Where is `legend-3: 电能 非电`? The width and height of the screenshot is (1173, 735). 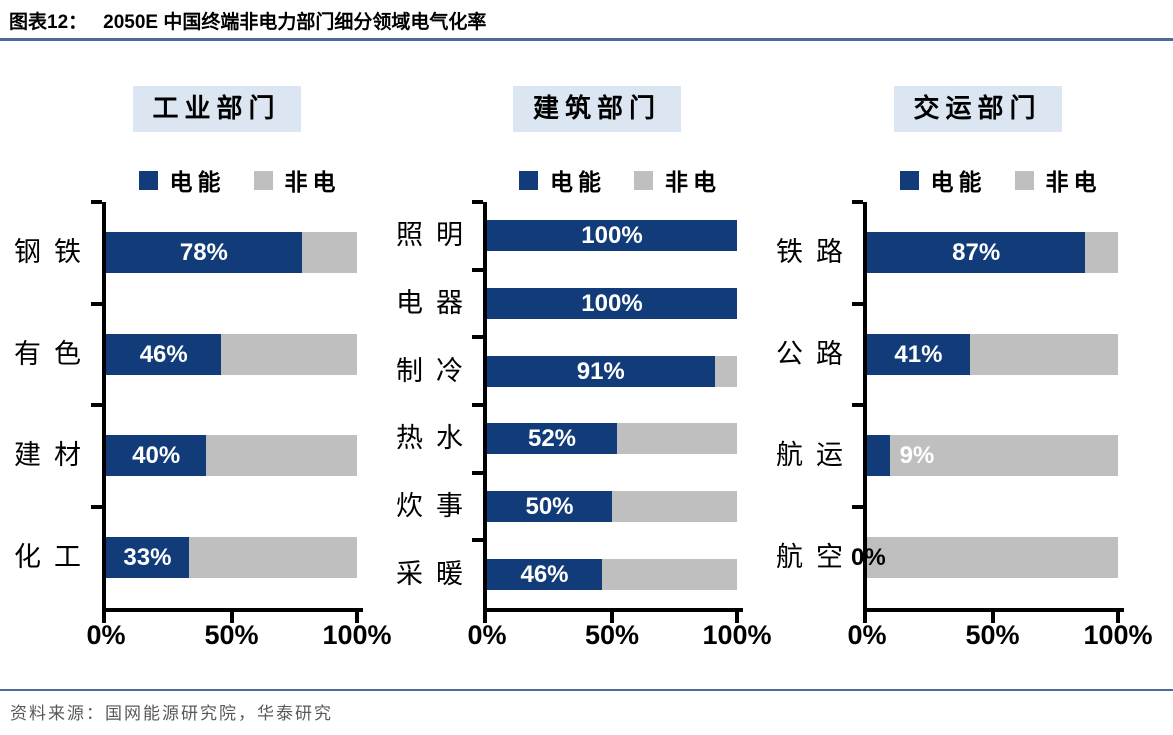 legend-3: 电能 非电 is located at coordinates (1000, 180).